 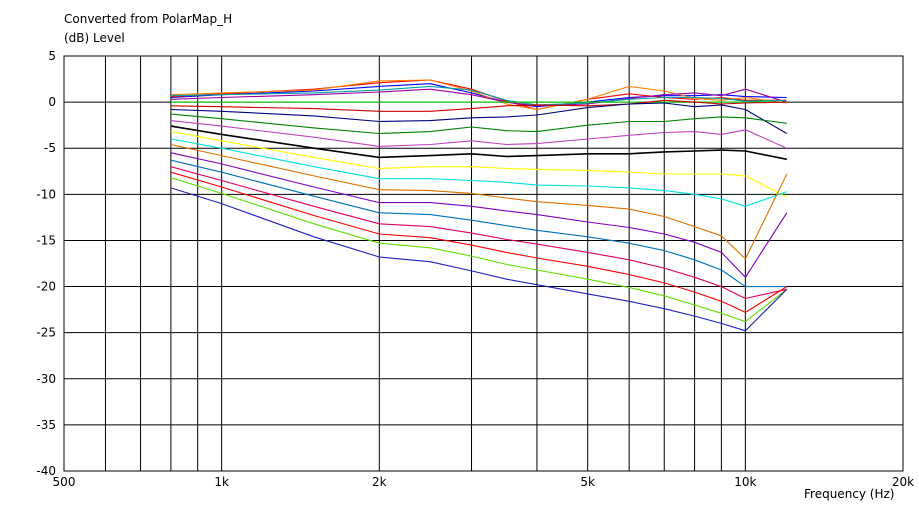 I want to click on y-tick-label: -35, so click(x=46, y=425).